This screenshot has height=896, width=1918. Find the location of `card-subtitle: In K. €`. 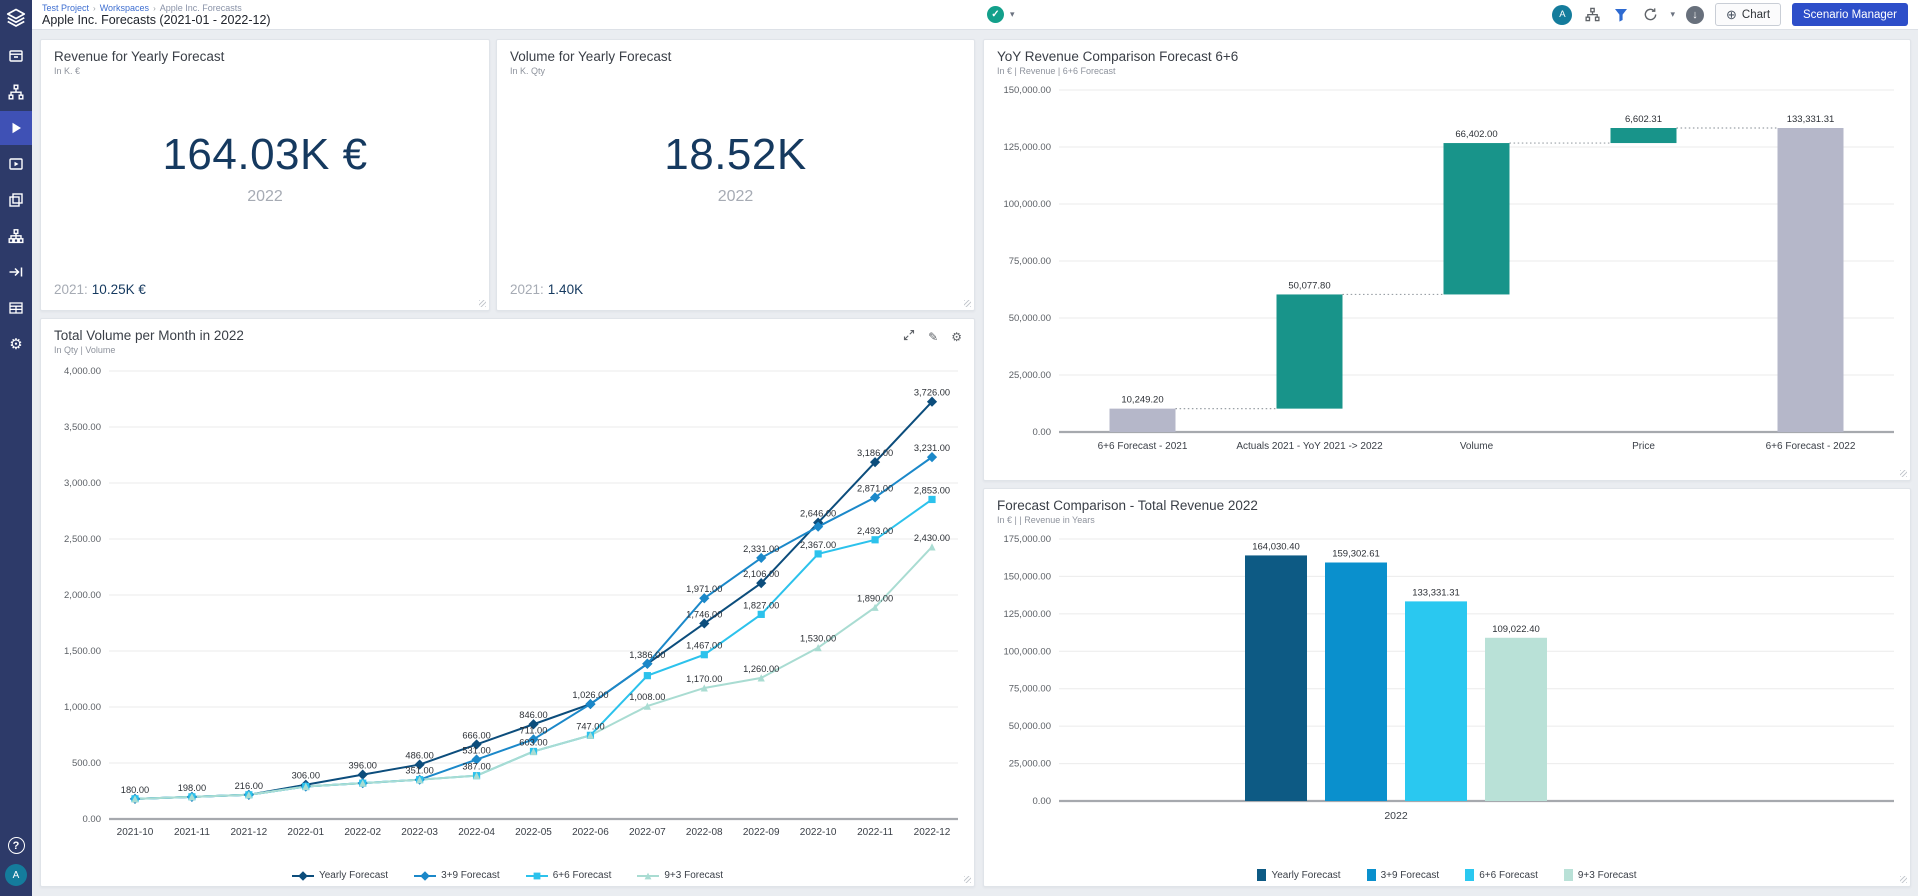

card-subtitle: In K. € is located at coordinates (67, 71).